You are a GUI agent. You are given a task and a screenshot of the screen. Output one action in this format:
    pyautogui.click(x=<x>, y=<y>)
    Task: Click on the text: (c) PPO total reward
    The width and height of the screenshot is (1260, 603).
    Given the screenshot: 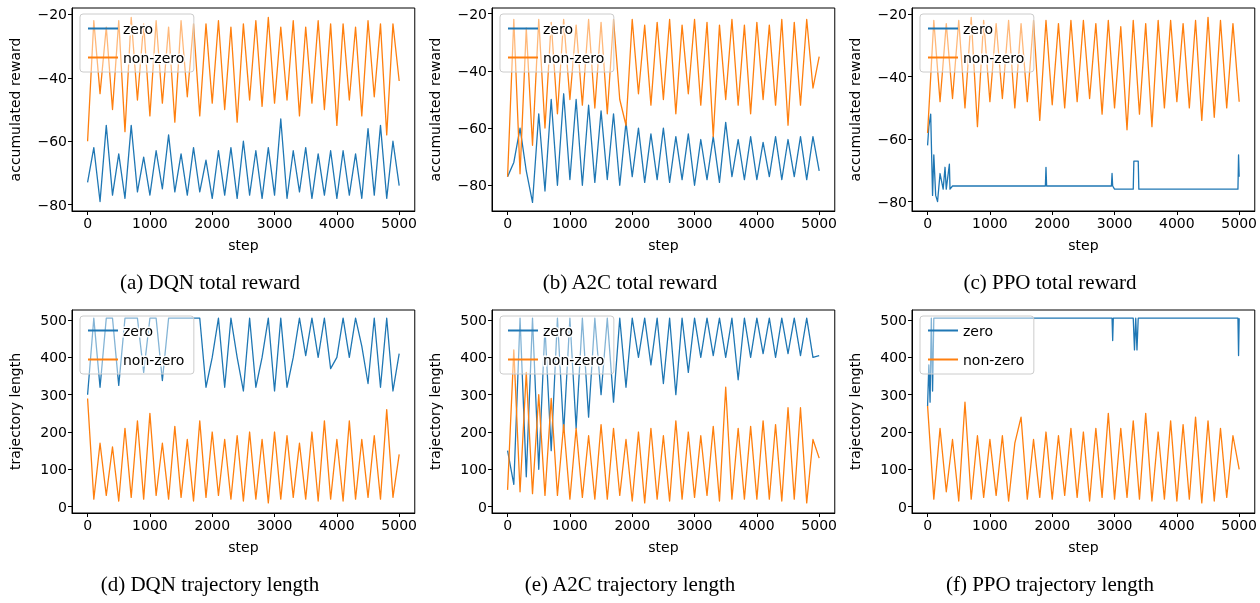 What is the action you would take?
    pyautogui.click(x=1050, y=281)
    